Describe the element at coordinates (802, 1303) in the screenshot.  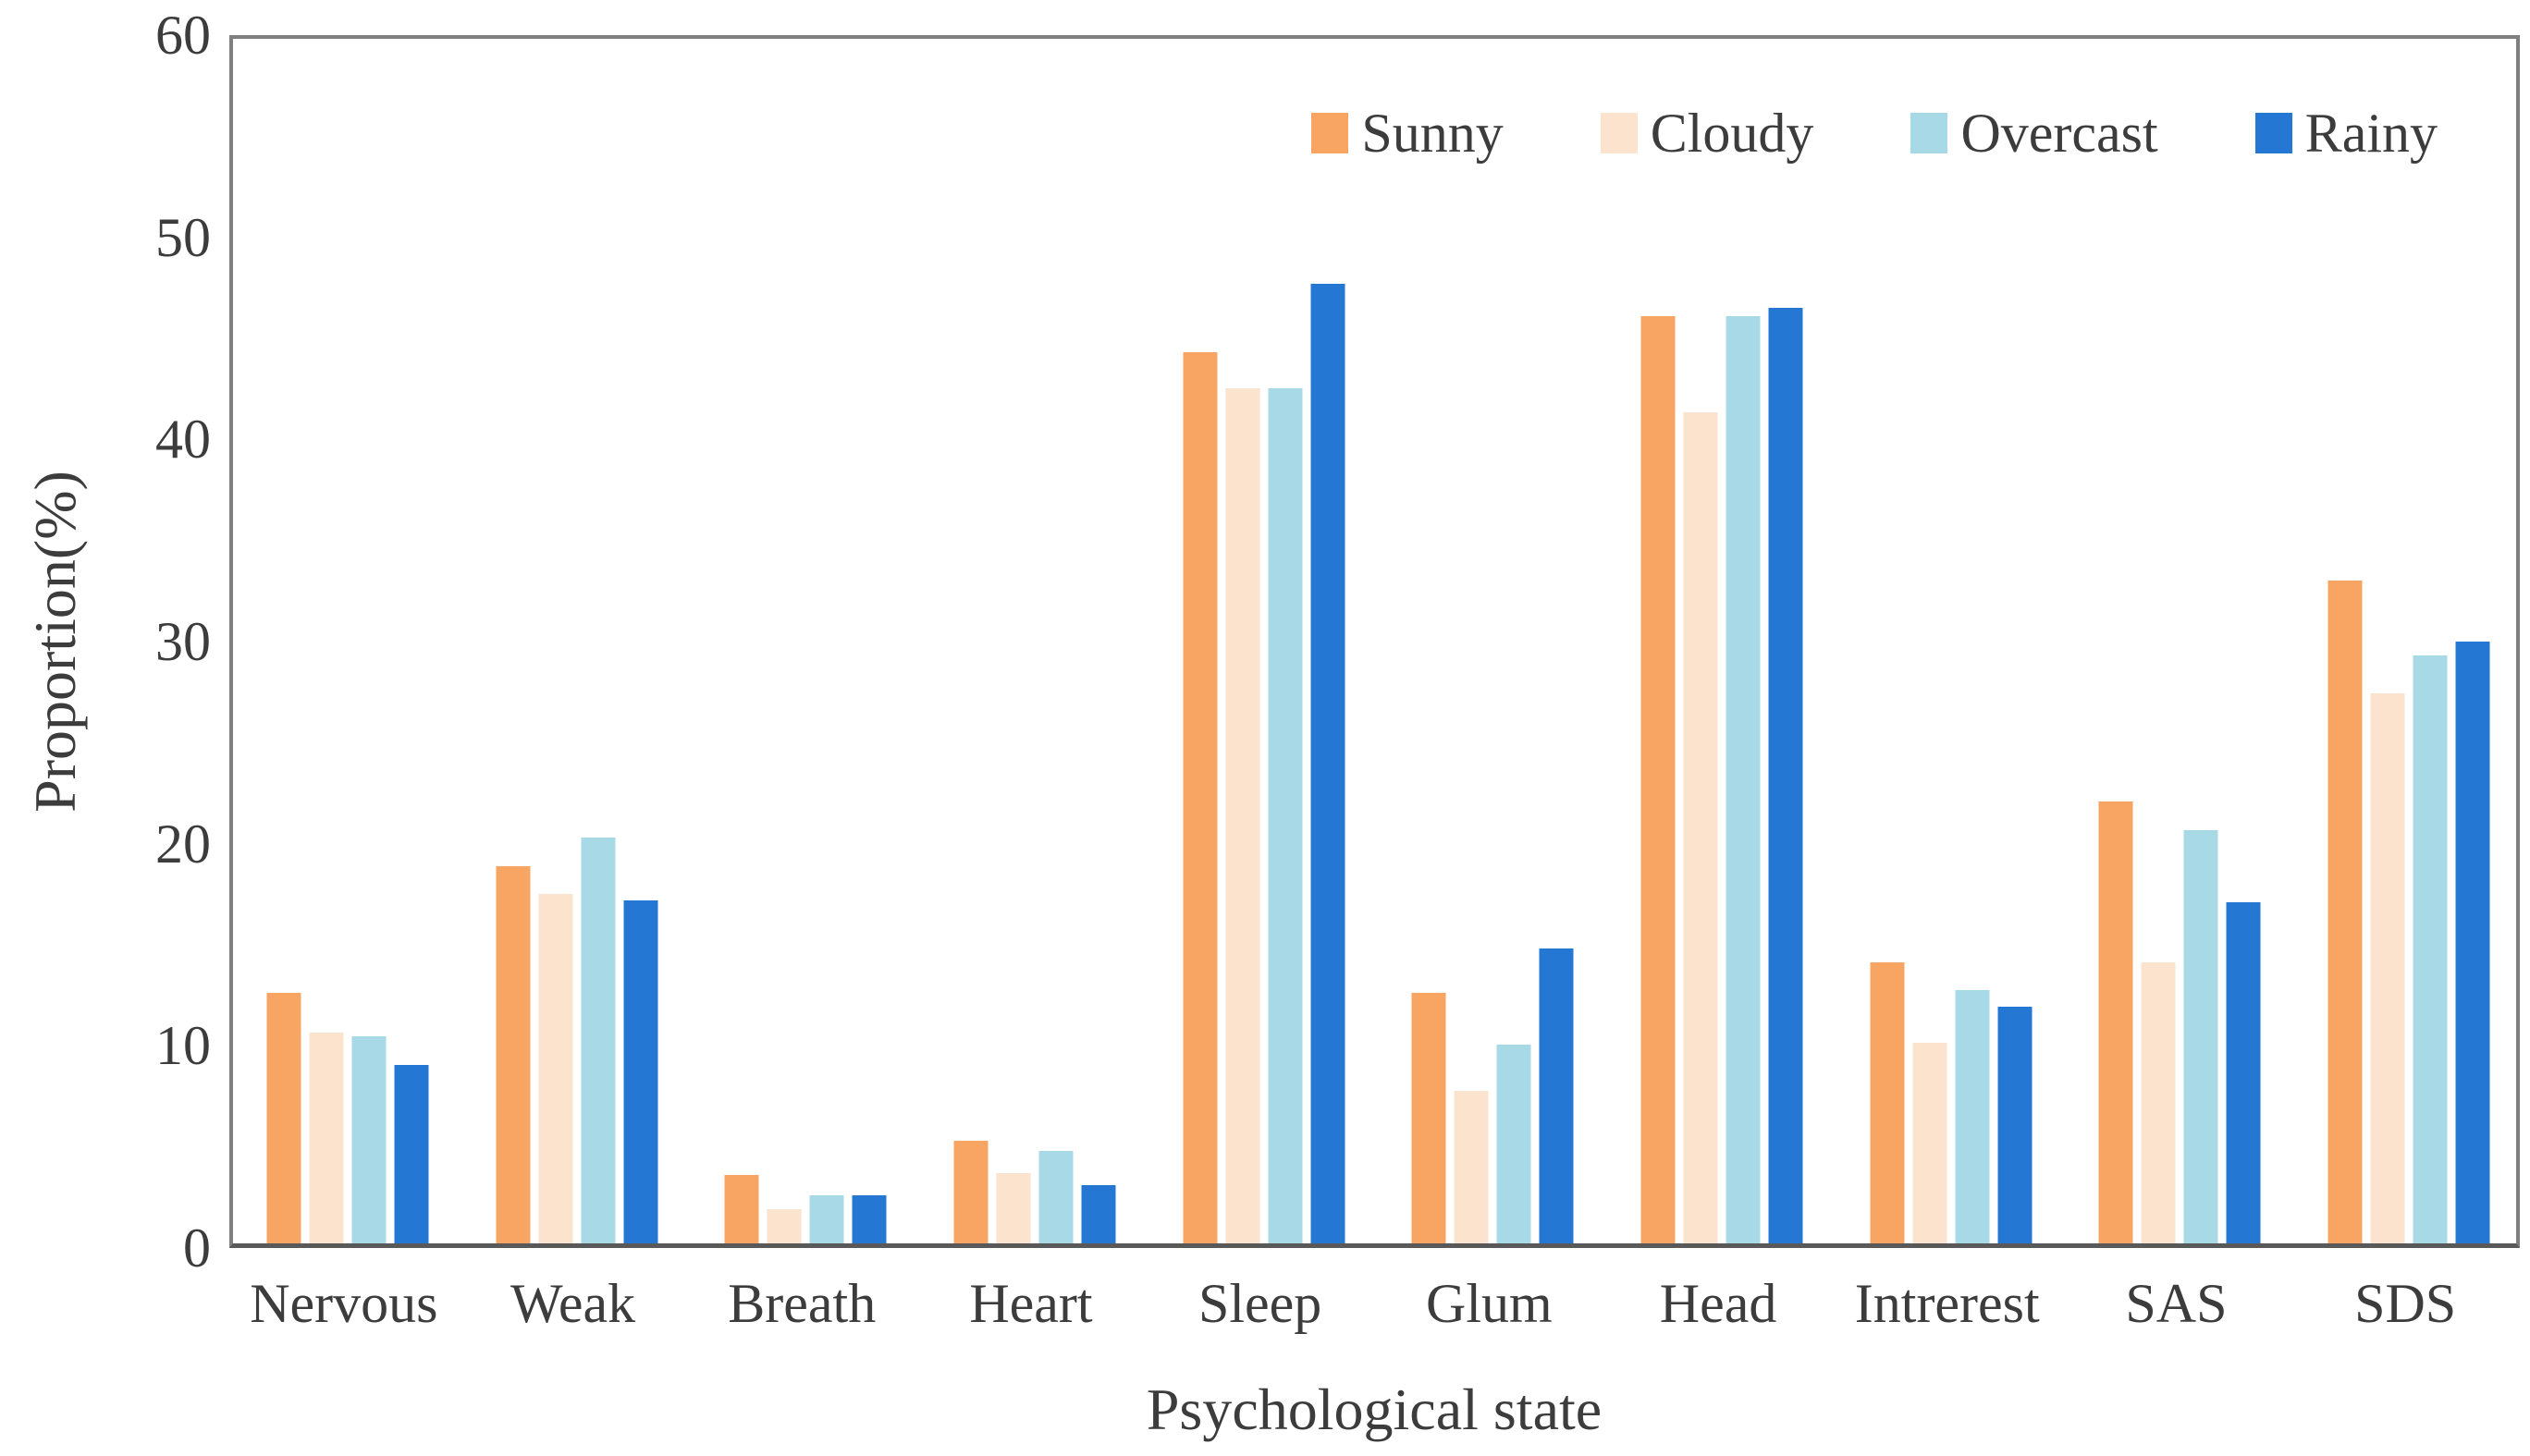
I see `x-tick-label-breath: Breath` at that location.